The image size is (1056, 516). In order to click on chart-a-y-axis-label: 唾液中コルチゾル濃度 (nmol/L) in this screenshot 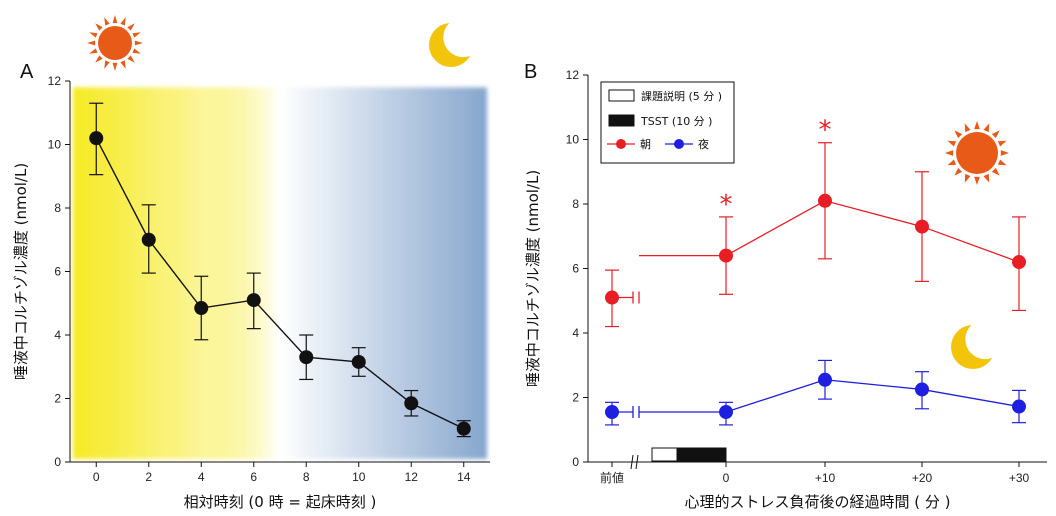, I will do `click(21, 271)`.